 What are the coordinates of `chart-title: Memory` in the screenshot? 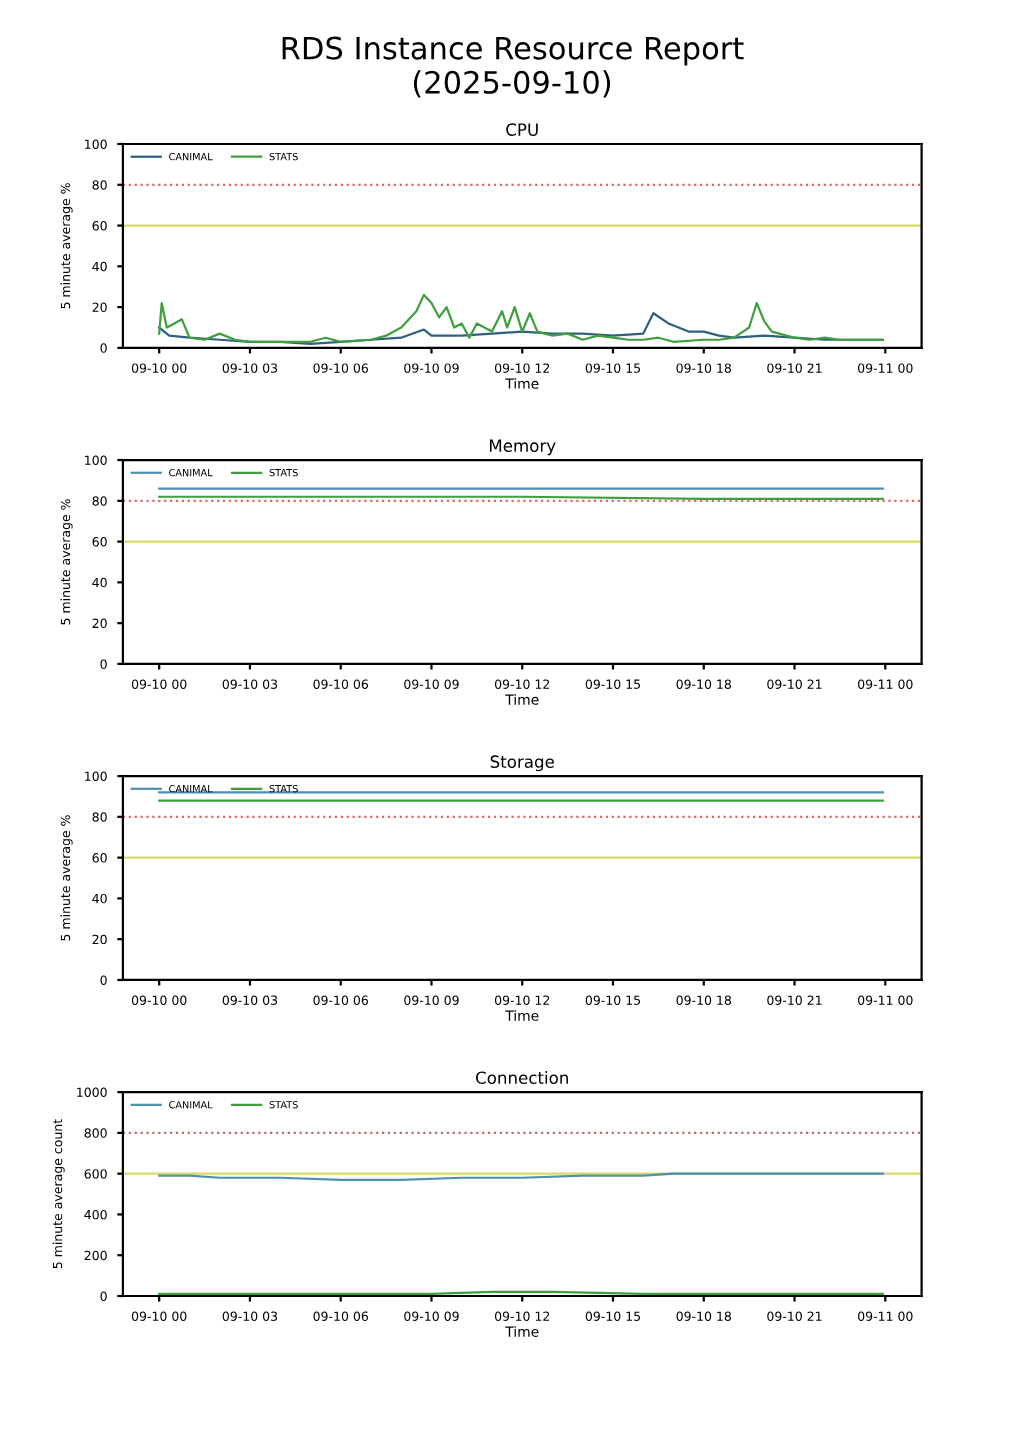 It's located at (522, 447).